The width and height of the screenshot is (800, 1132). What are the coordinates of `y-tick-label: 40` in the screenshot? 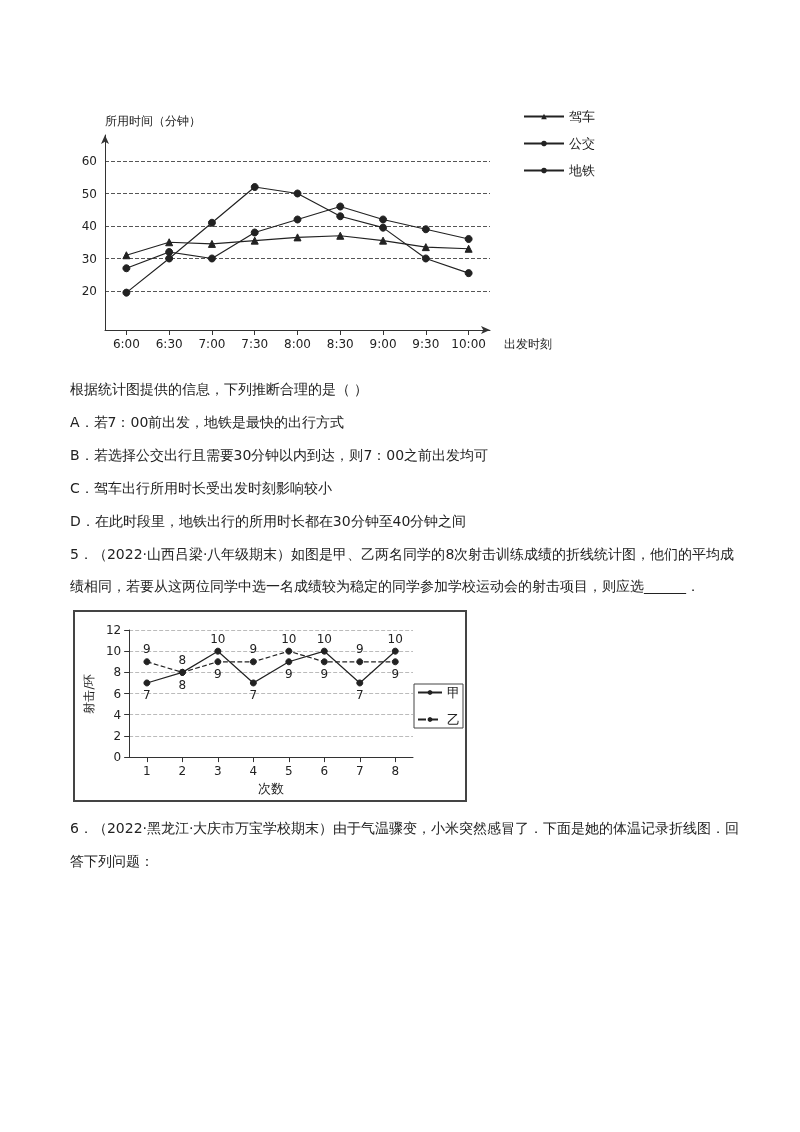 It's located at (89, 226).